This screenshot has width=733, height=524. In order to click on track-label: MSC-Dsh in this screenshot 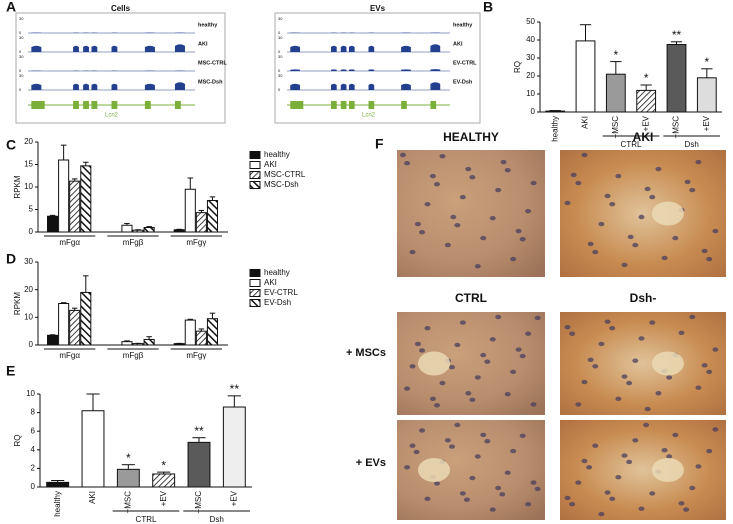, I will do `click(210, 82)`.